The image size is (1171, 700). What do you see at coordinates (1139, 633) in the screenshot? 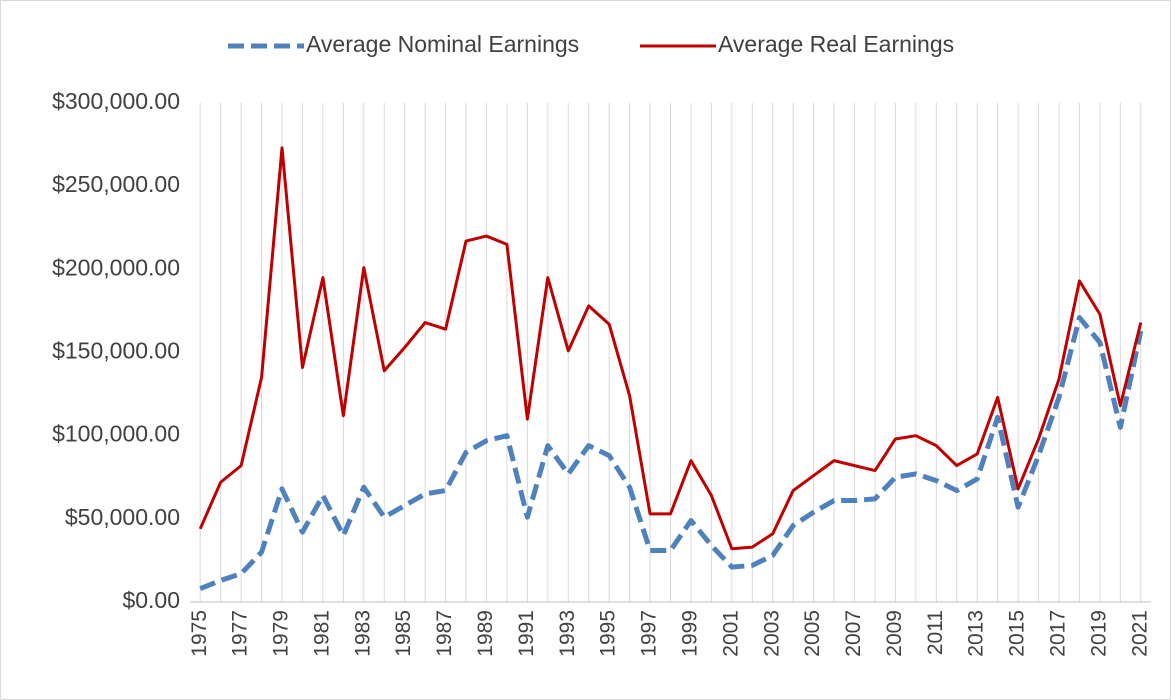
I see `x-tick-label: 2021` at bounding box center [1139, 633].